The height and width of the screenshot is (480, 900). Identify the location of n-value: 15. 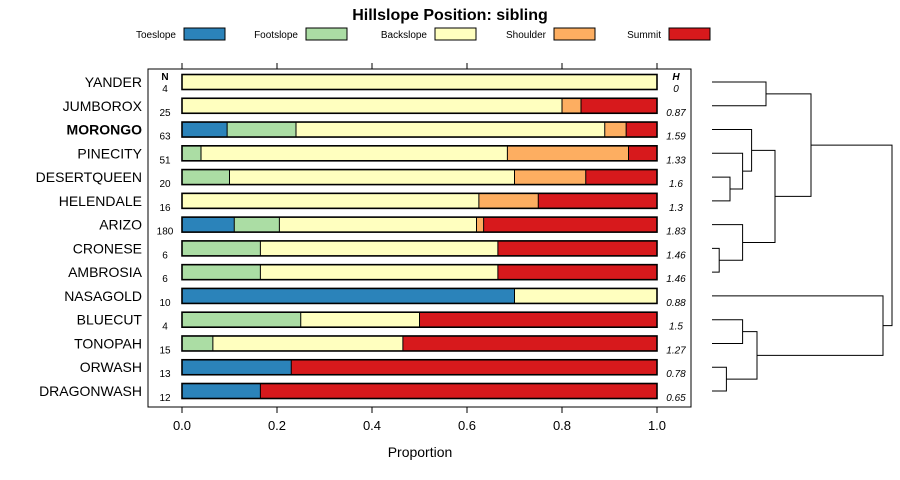
(165, 350).